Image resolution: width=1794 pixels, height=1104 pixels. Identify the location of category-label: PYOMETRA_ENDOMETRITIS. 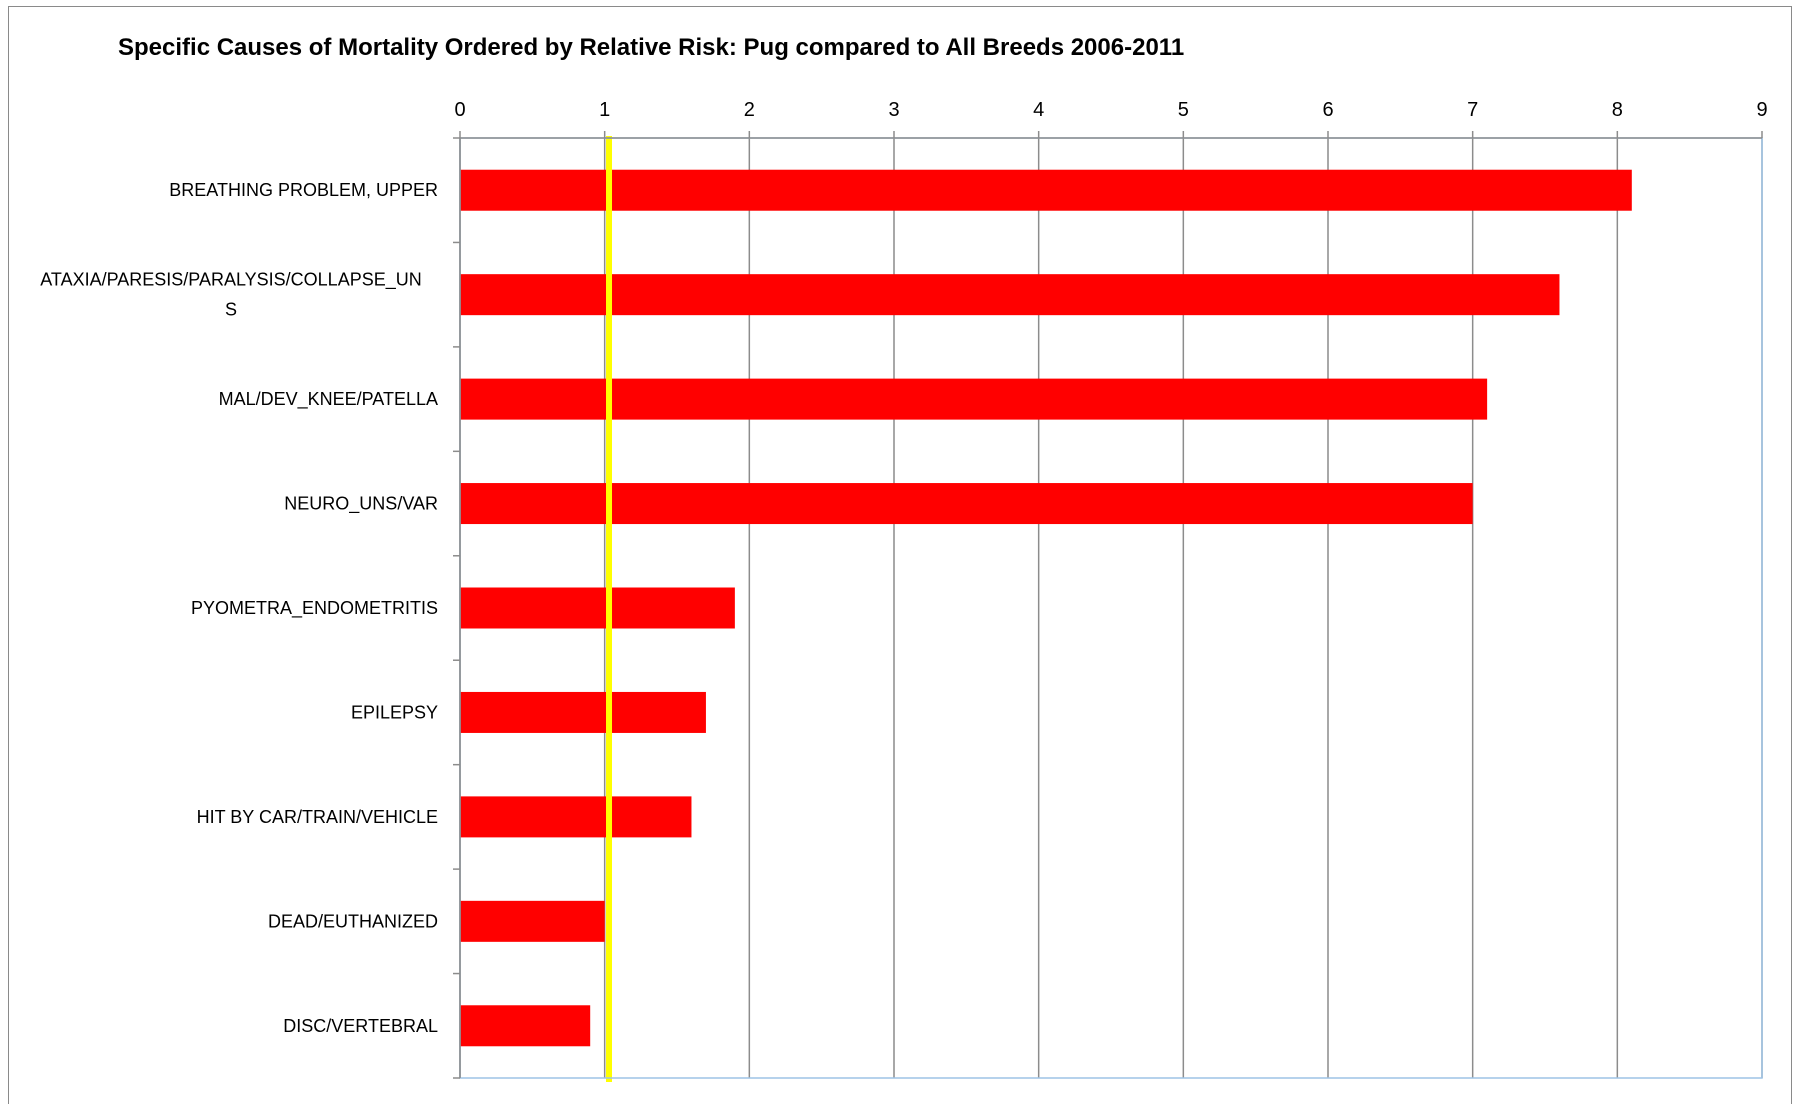
(314, 608).